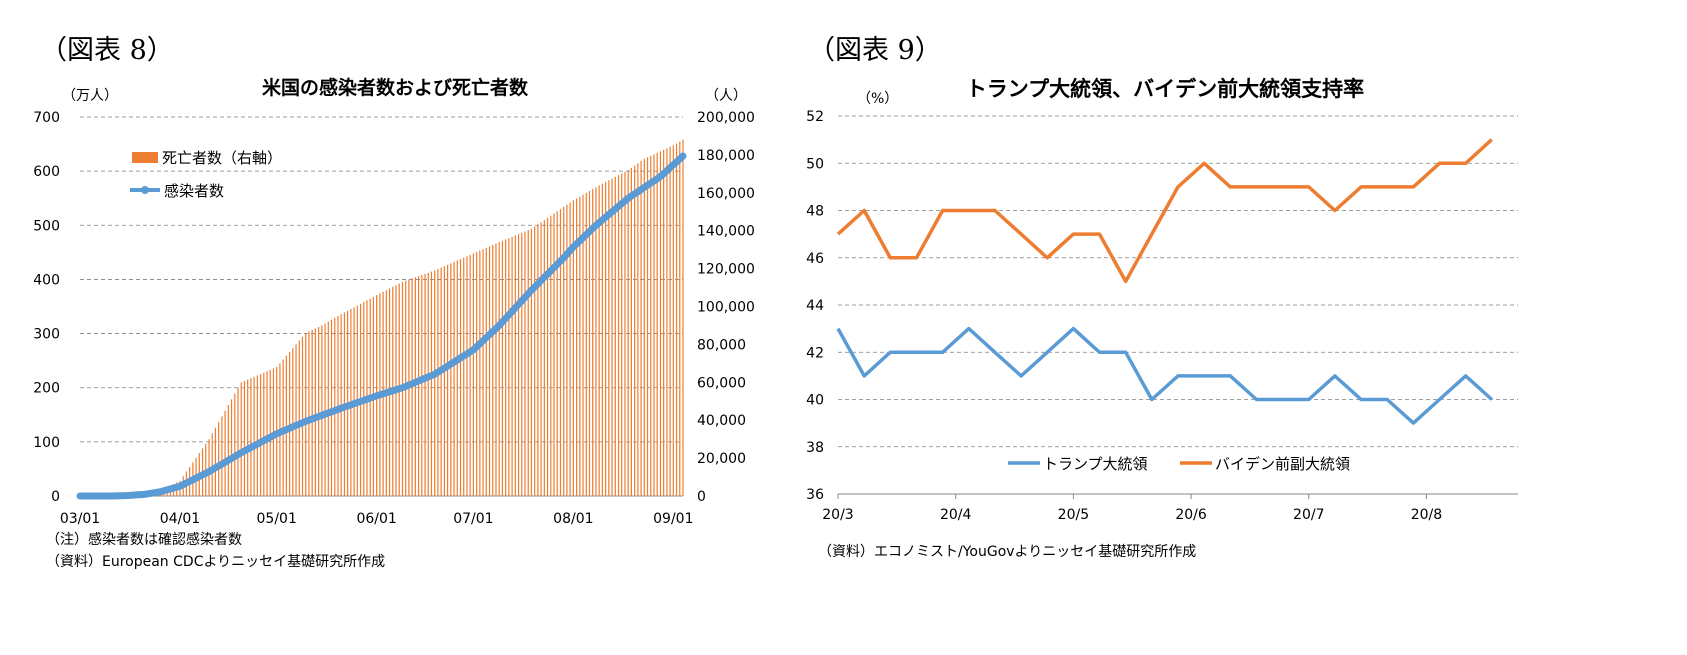 Image resolution: width=1687 pixels, height=655 pixels. Describe the element at coordinates (721, 421) in the screenshot. I see `right-ytick-label: 40,000` at that location.